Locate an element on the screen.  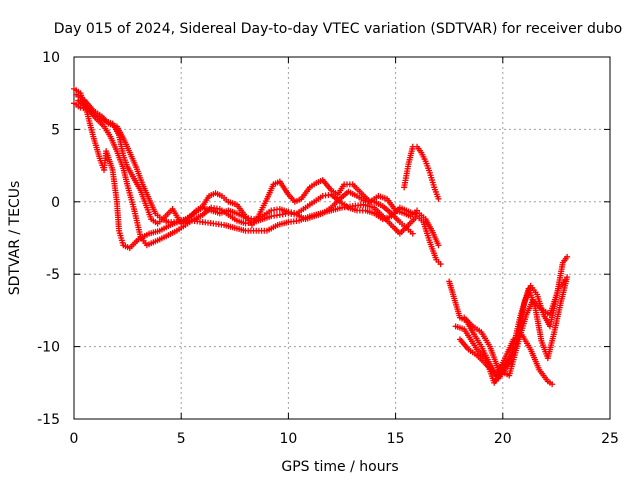
y-tick-label: -10 is located at coordinates (48, 348).